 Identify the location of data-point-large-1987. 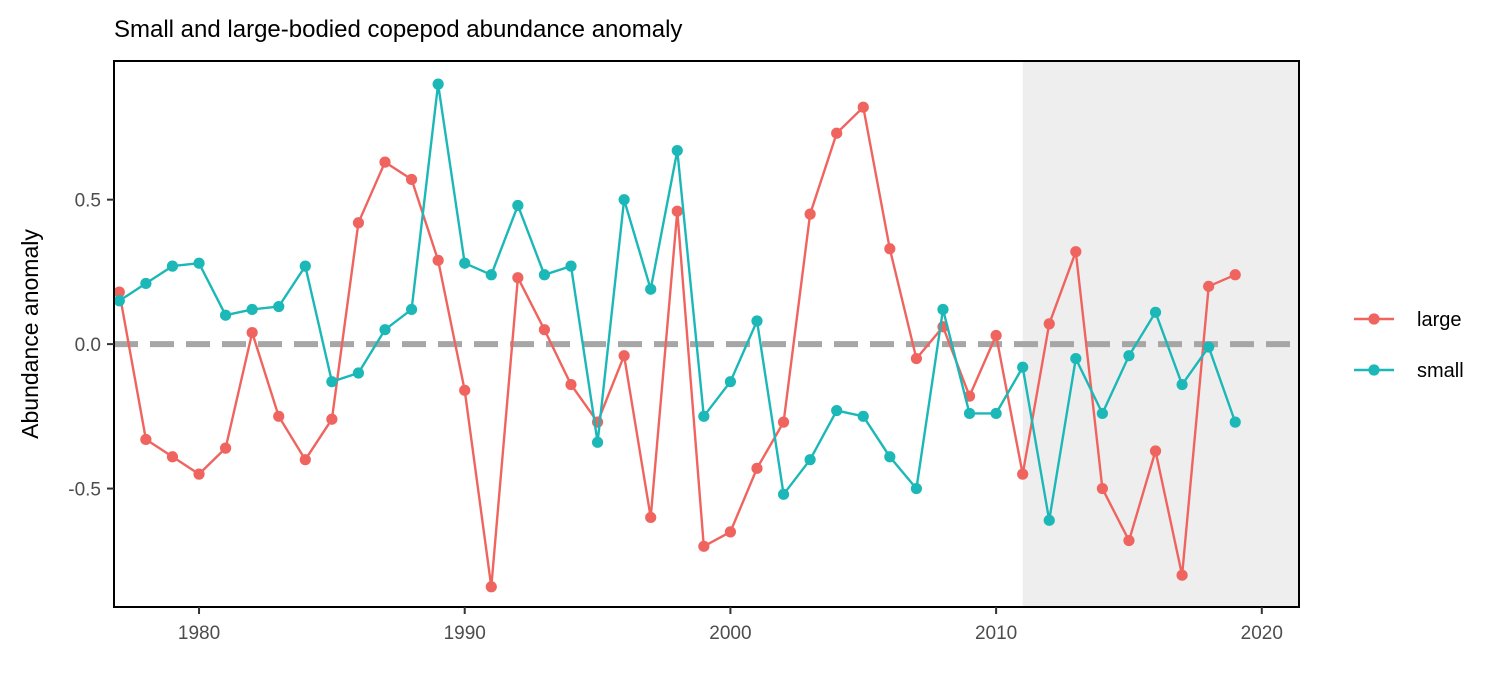
(385, 162).